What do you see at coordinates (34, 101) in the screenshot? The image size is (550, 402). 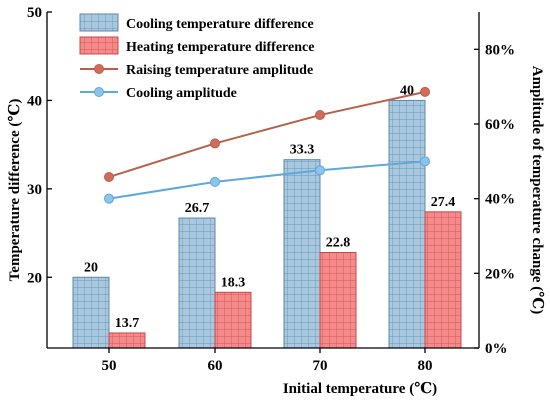 I see `y-tick-label-40: 40` at bounding box center [34, 101].